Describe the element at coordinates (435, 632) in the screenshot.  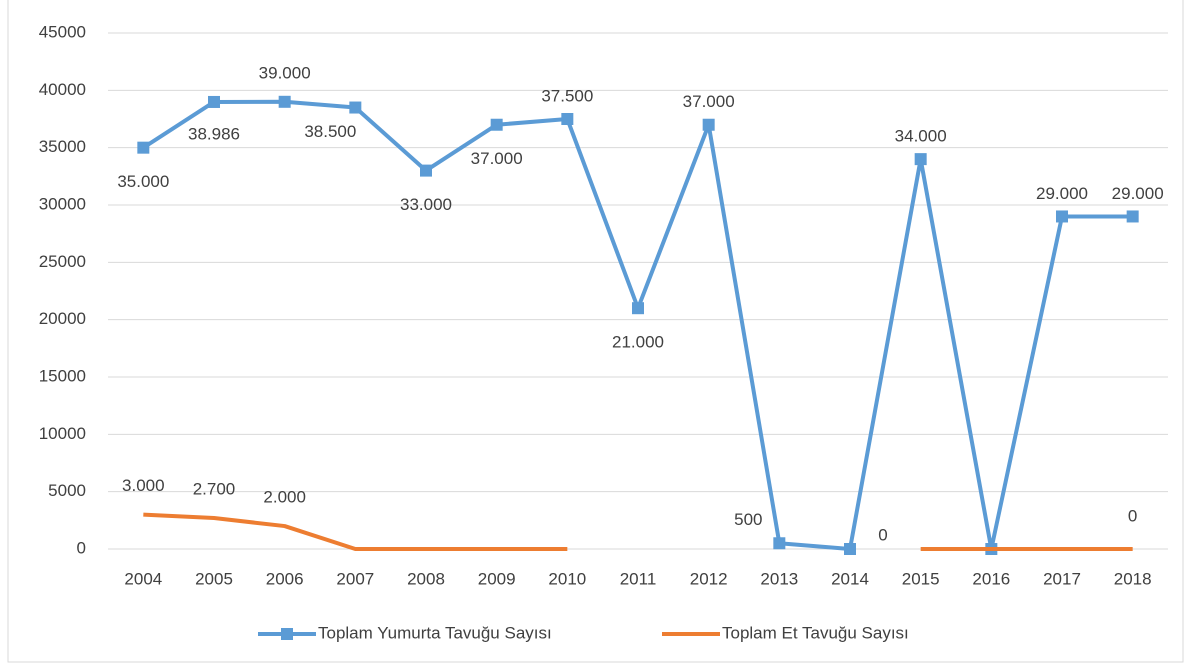
I see `legend-label: Toplam Yumurta Tavuğu Sayısı` at that location.